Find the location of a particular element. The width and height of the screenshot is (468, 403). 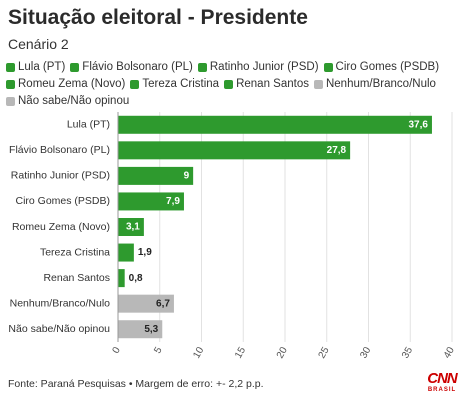

legend-item: Nenhum/Branco/Nulo is located at coordinates (374, 84).